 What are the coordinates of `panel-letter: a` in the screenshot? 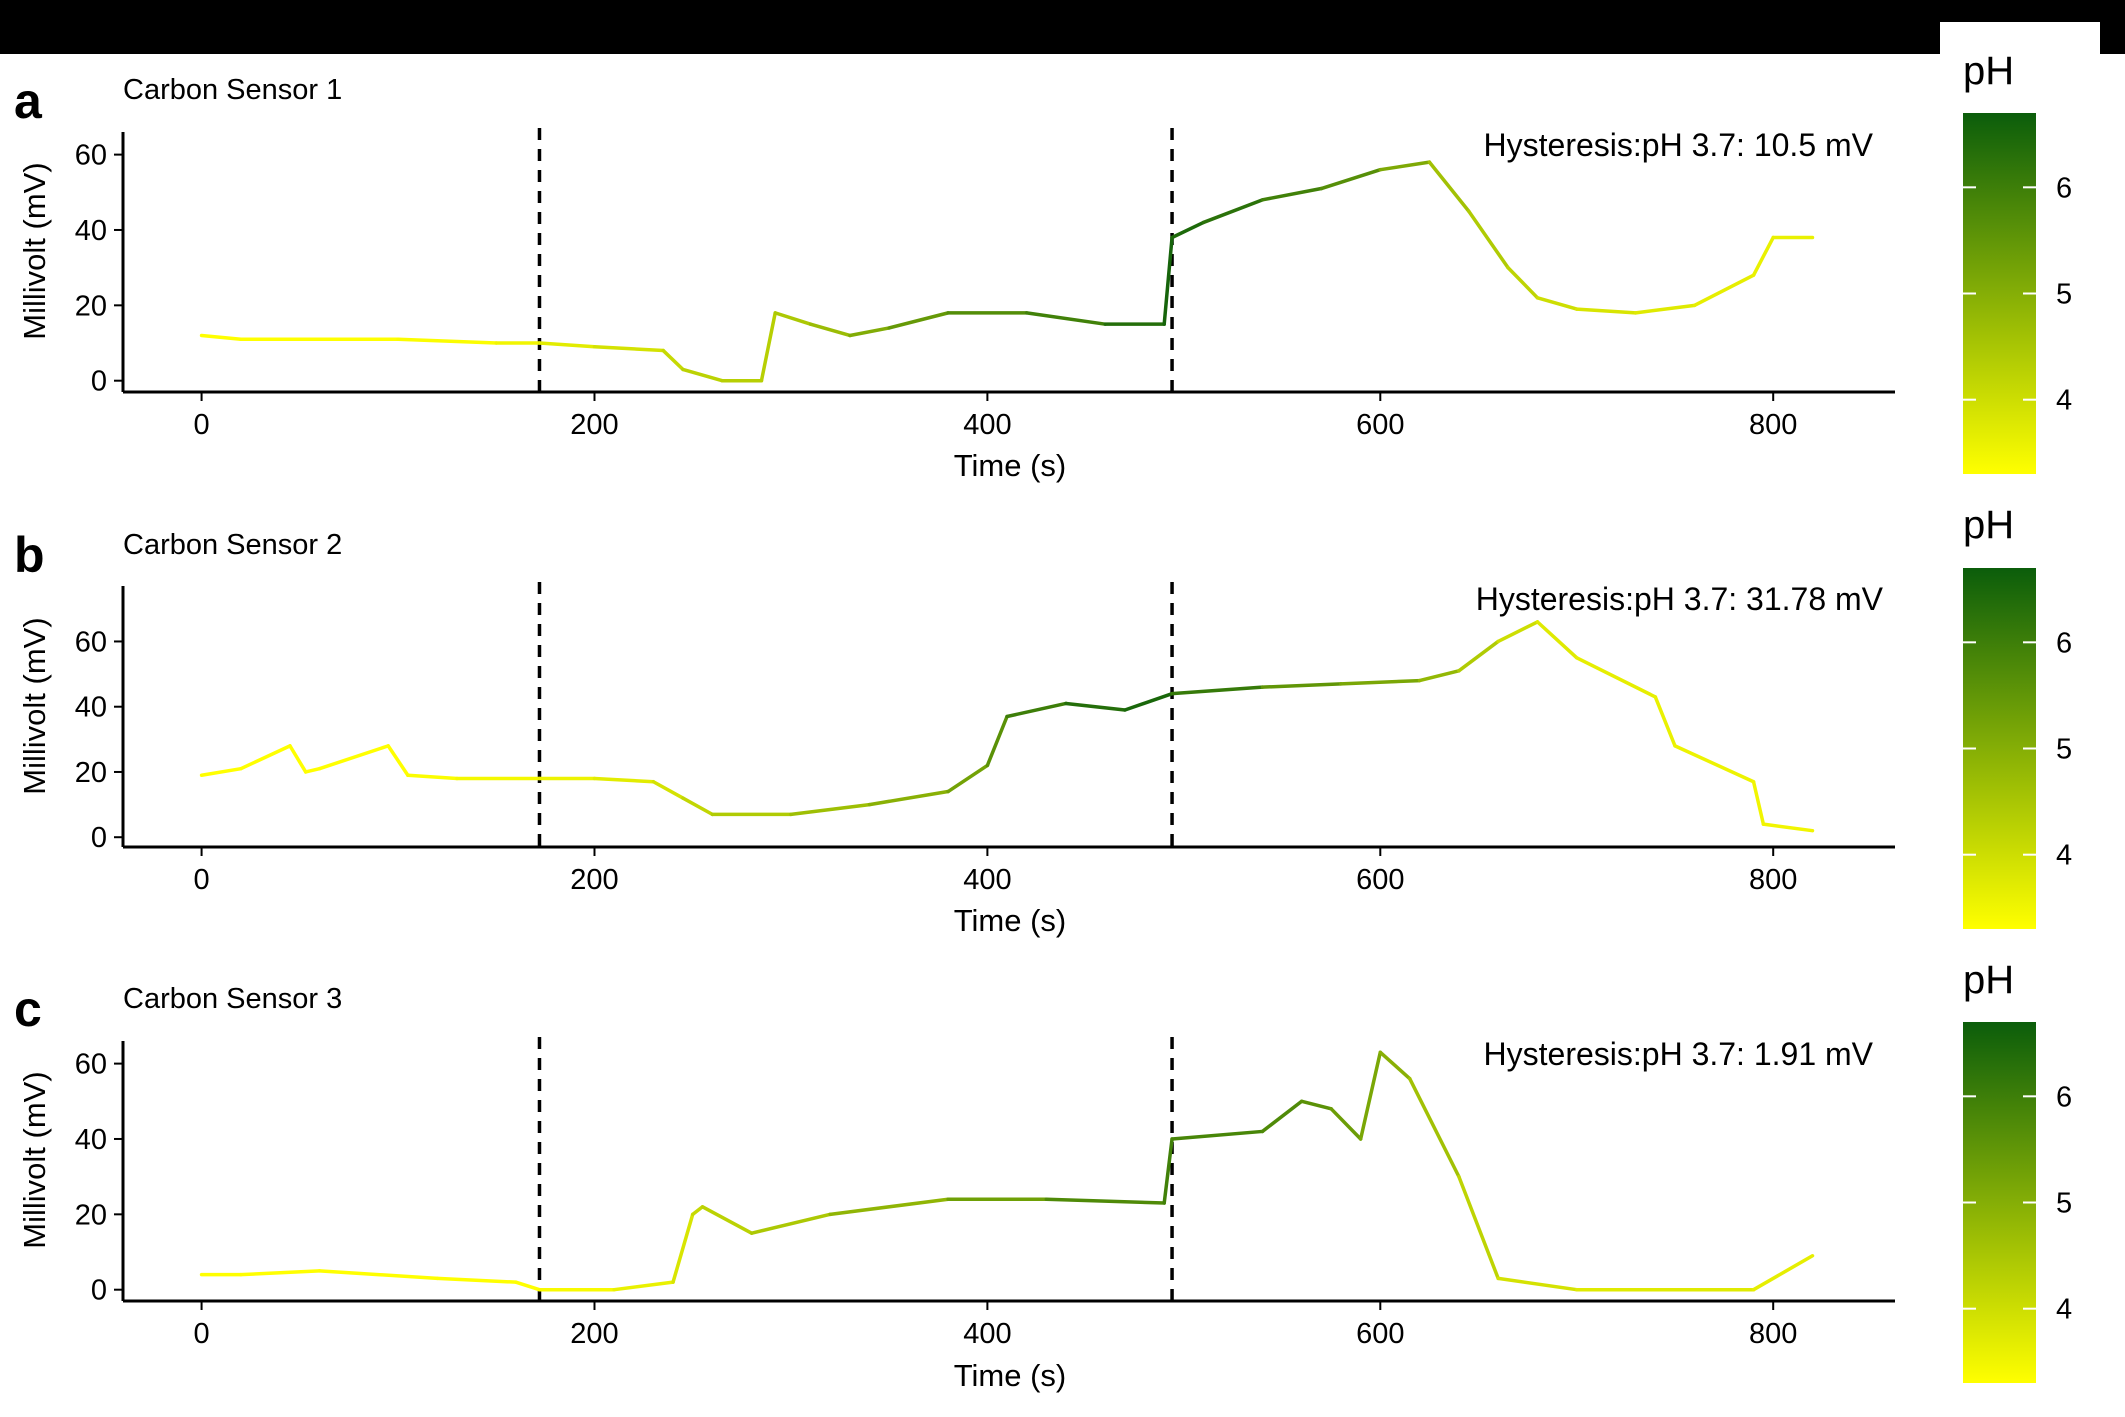 It's located at (28, 101).